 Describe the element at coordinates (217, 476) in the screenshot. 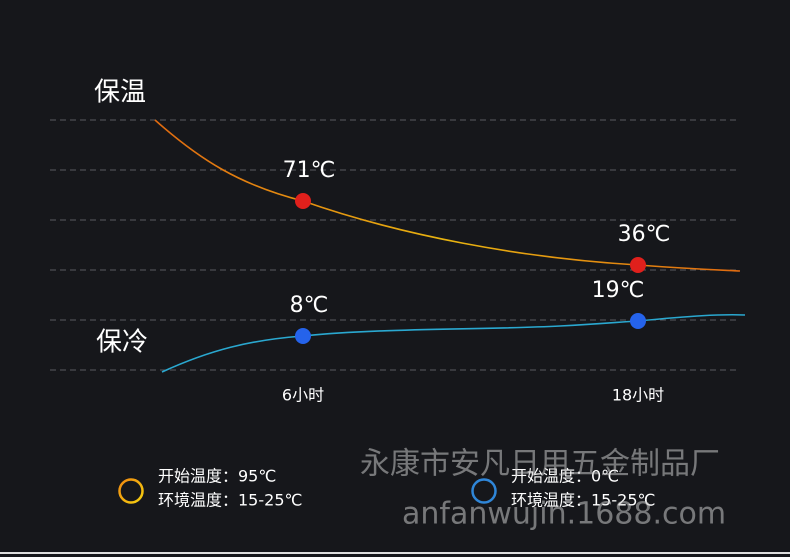

I see `legend-text: 开始温度：95℃` at that location.